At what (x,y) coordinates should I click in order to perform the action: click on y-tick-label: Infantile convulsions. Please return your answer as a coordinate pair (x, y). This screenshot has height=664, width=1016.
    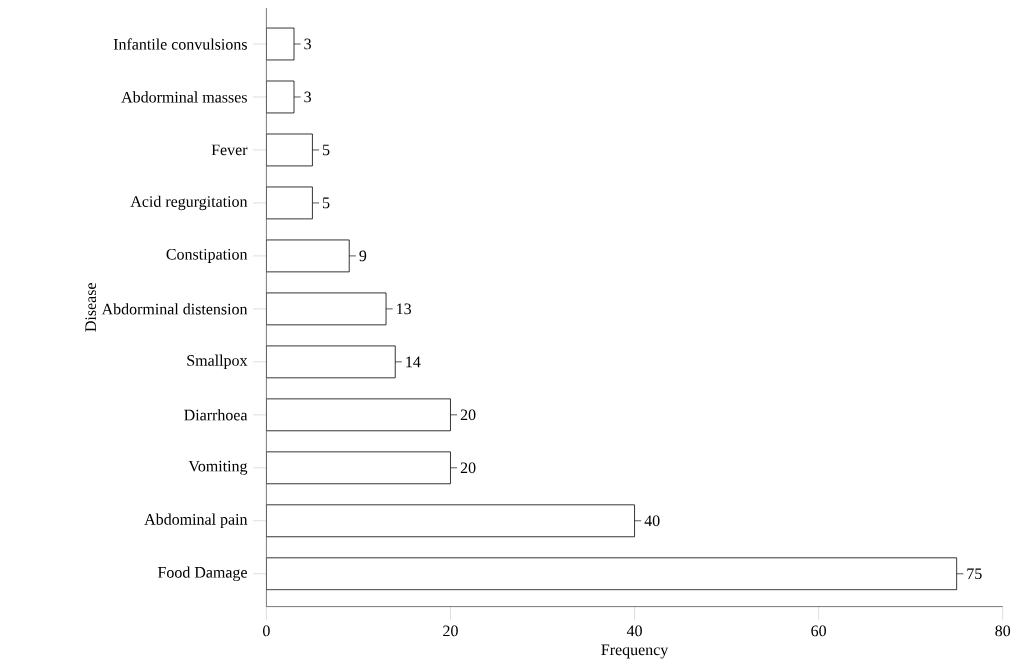
    Looking at the image, I should click on (180, 44).